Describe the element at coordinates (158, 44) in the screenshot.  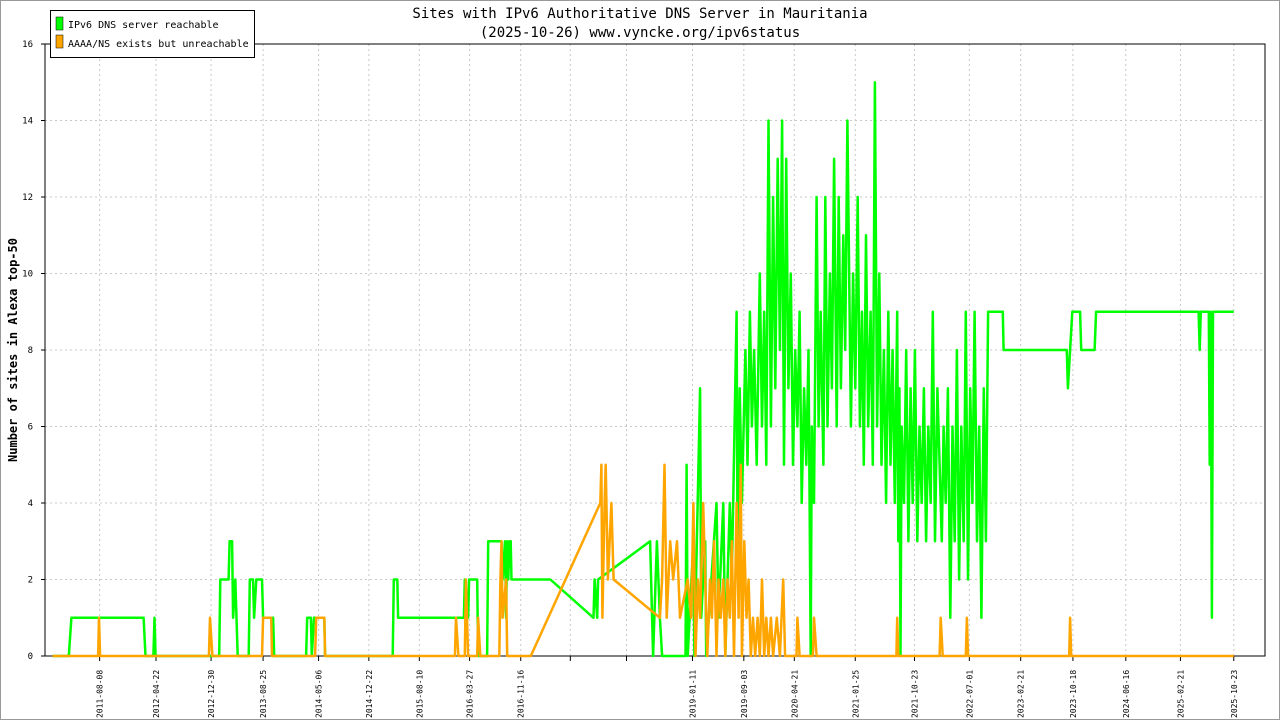
I see `legend-label-unreachable: AAAA/NS exists but unreachable` at that location.